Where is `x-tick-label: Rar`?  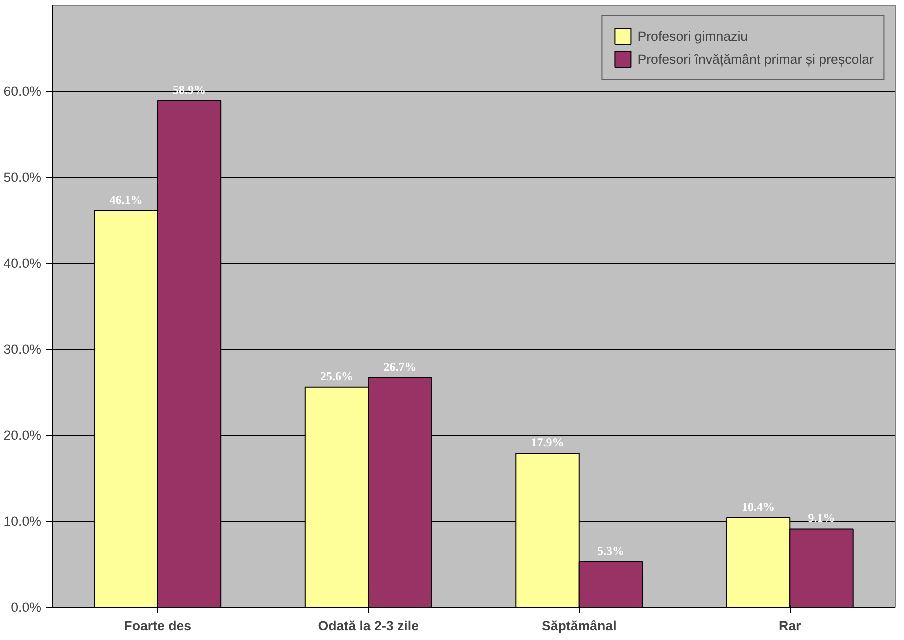
x-tick-label: Rar is located at coordinates (790, 626).